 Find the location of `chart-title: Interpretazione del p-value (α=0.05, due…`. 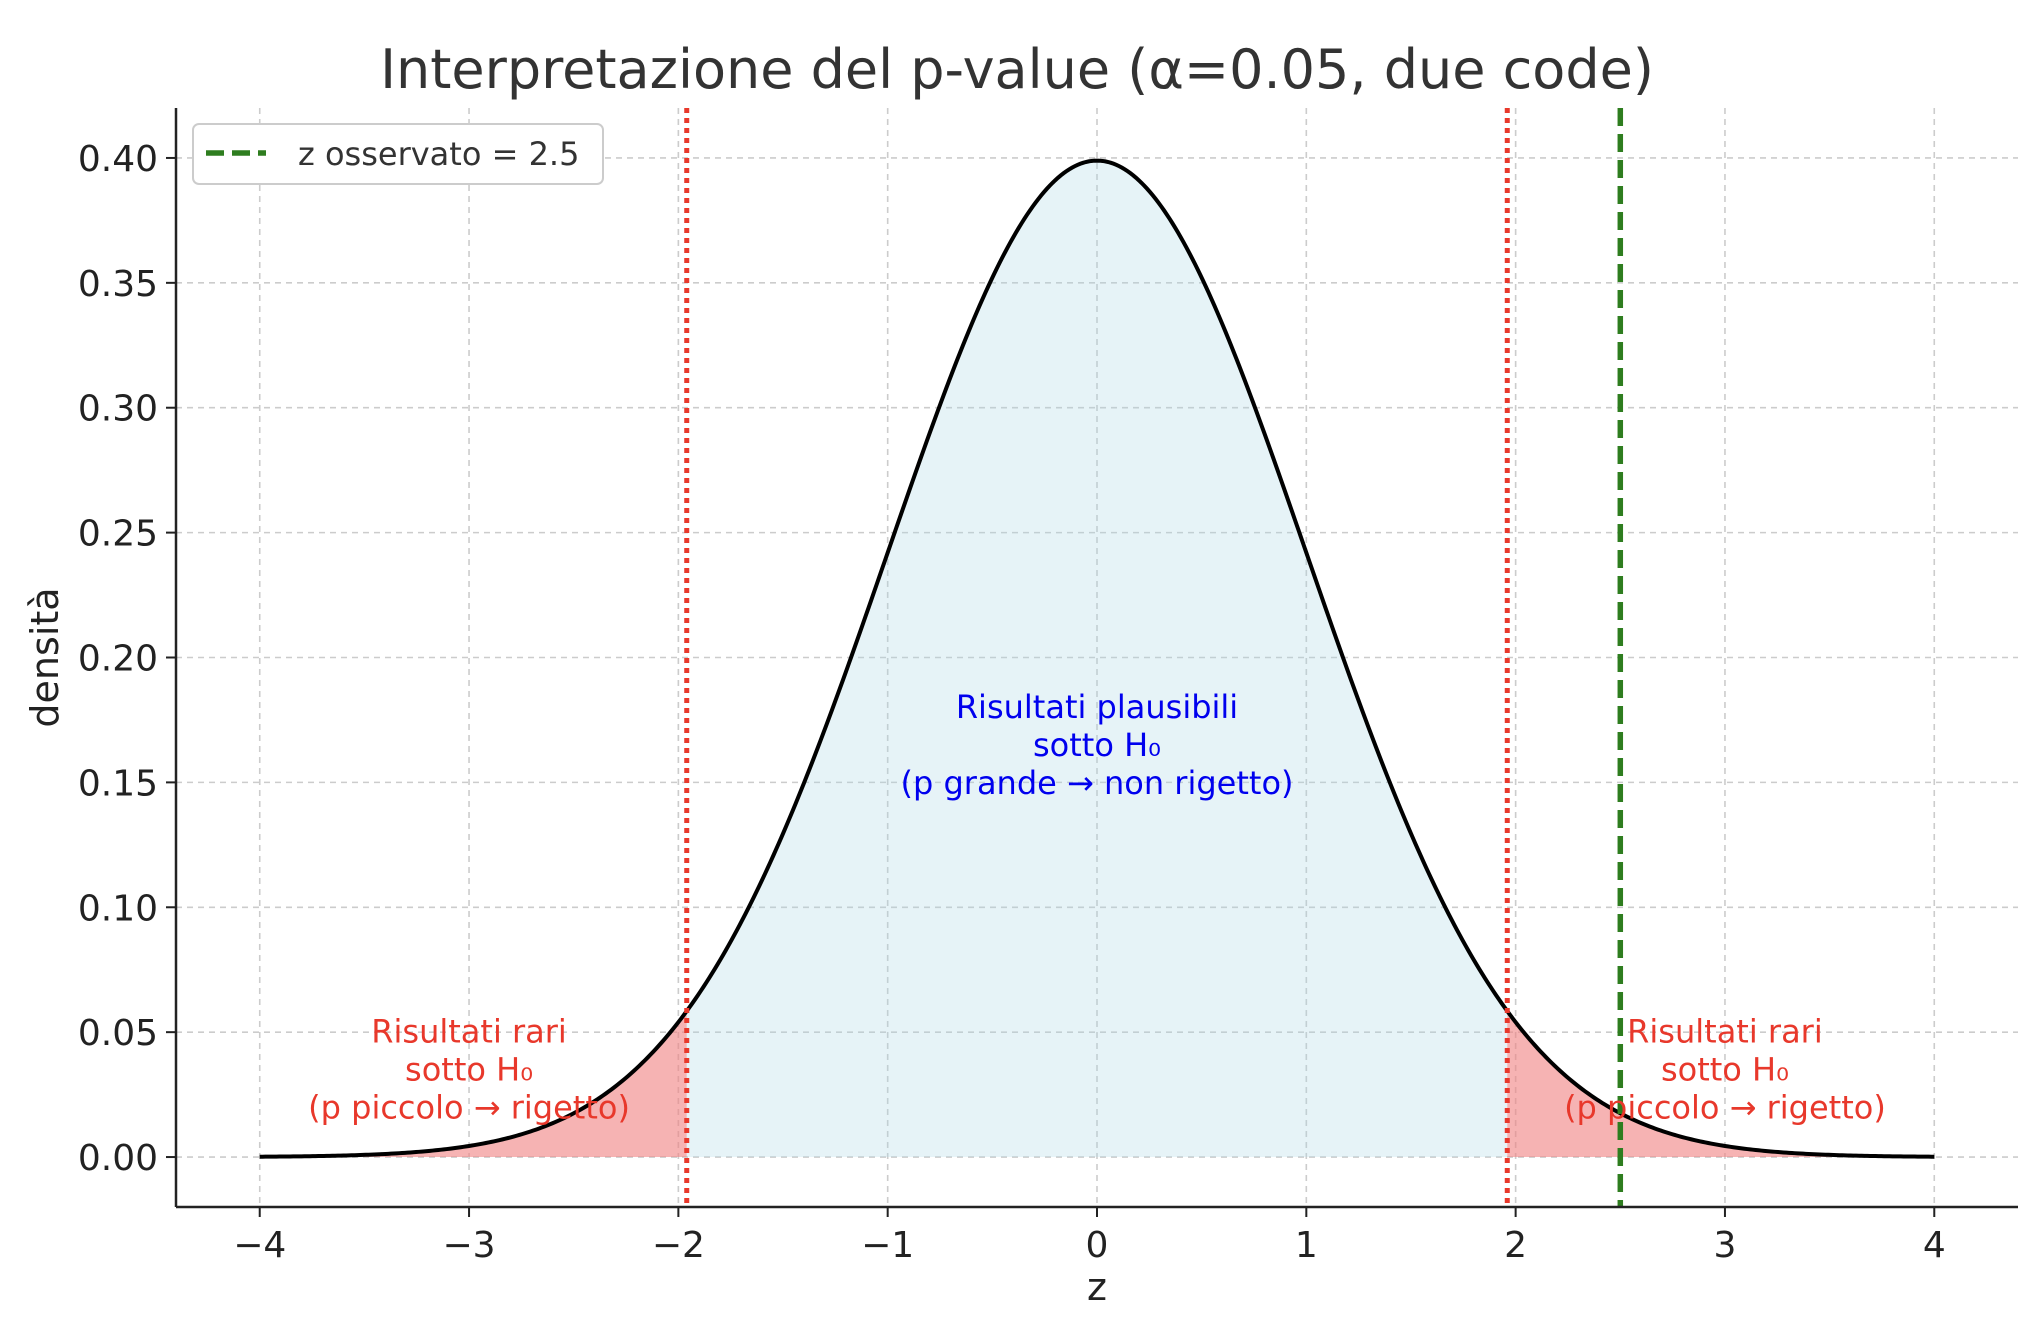

chart-title: Interpretazione del p-value (α=0.05, due… is located at coordinates (1017, 69).